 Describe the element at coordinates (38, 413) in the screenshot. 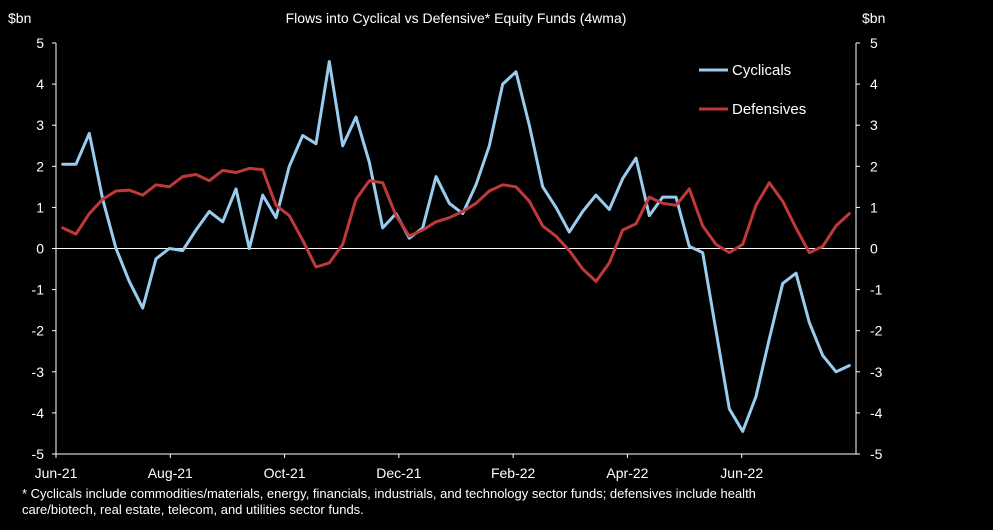

I see `left-tick-label: -4` at that location.